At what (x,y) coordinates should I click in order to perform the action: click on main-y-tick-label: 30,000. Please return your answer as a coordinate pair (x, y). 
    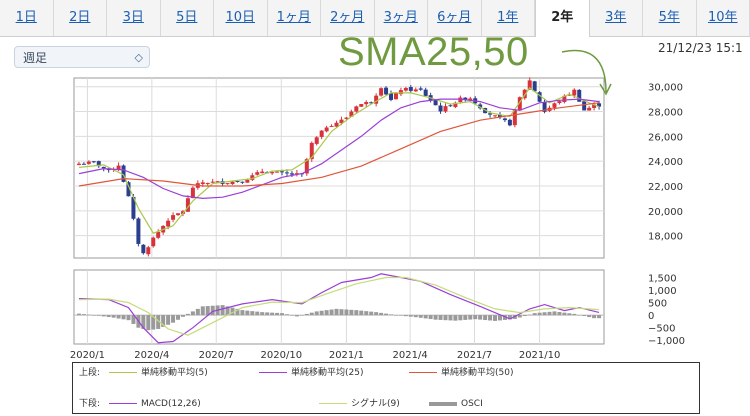
    Looking at the image, I should click on (665, 88).